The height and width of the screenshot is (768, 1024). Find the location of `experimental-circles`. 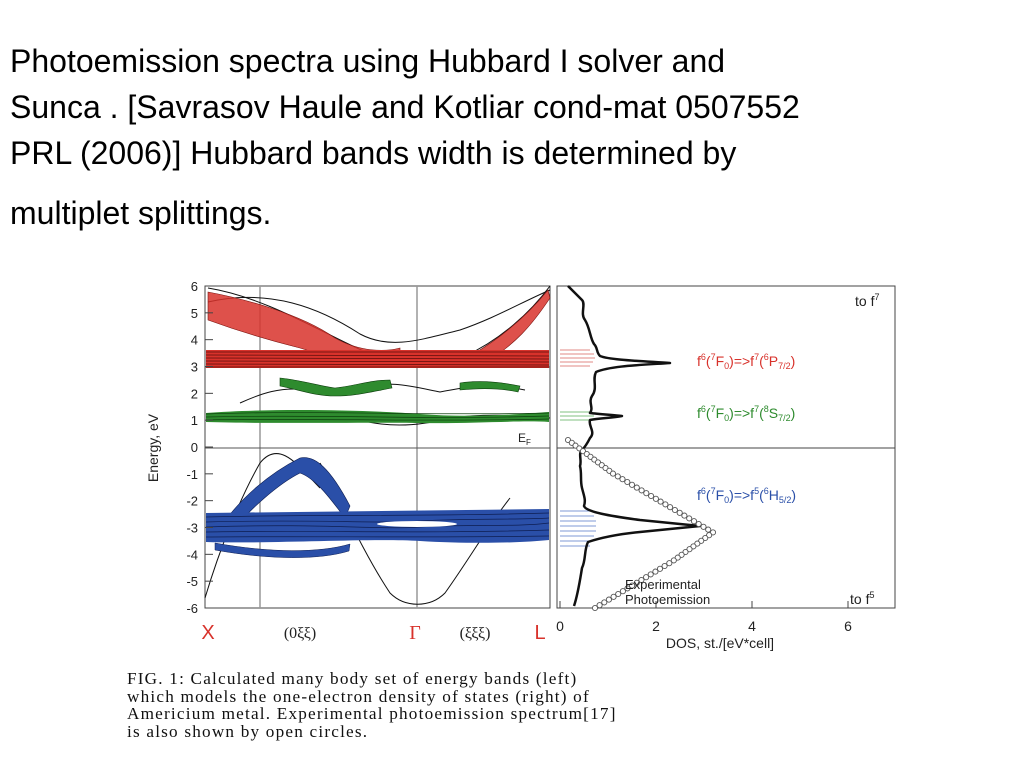

experimental-circles is located at coordinates (640, 524).